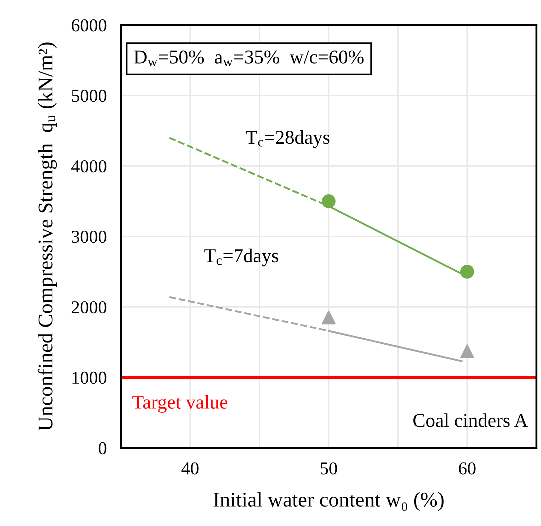  I want to click on ref-line-label: Target value, so click(180, 404).